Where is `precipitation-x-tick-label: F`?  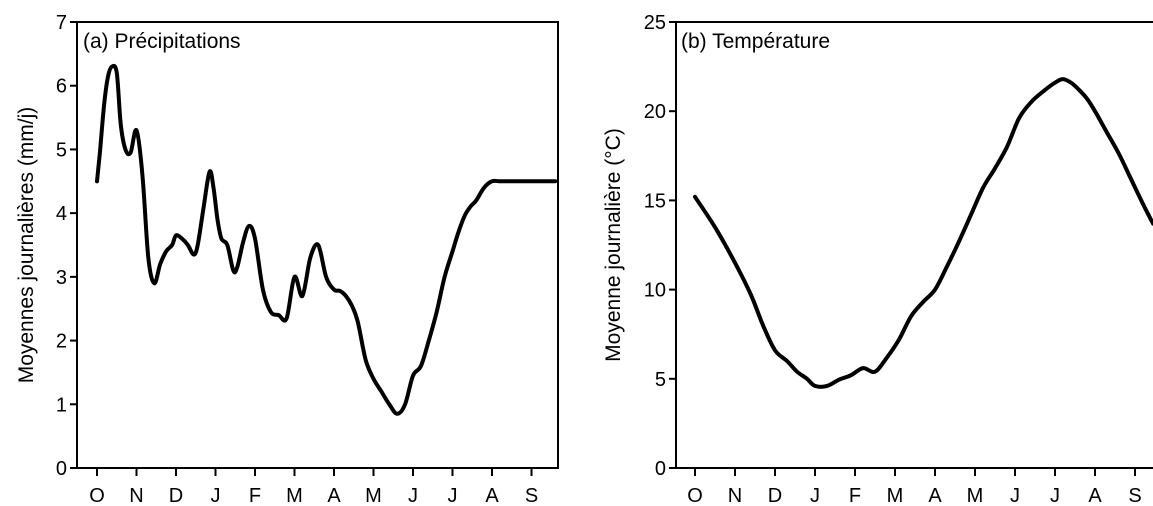 precipitation-x-tick-label: F is located at coordinates (255, 495).